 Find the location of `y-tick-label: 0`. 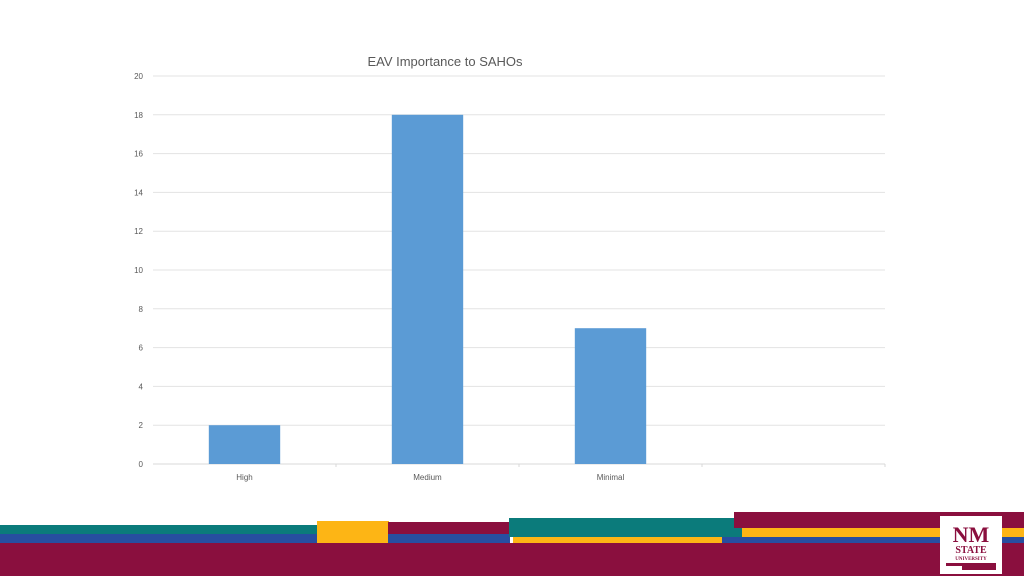

y-tick-label: 0 is located at coordinates (141, 464).